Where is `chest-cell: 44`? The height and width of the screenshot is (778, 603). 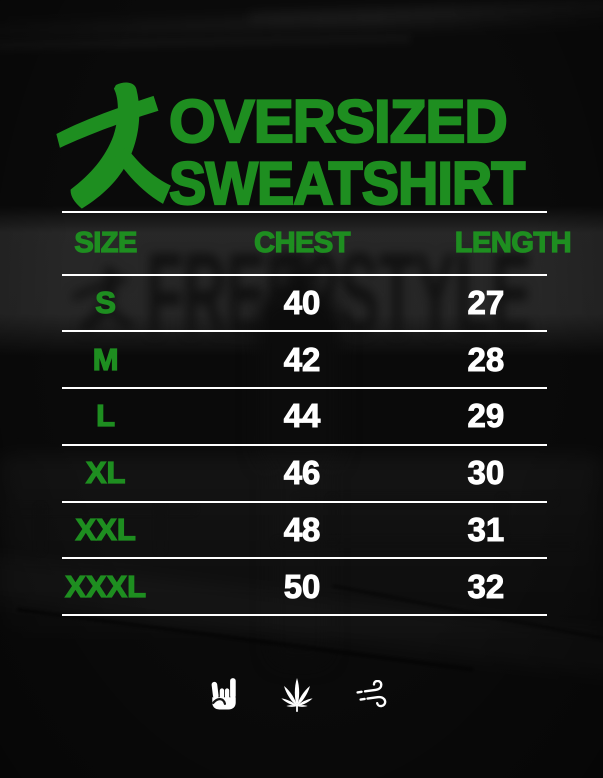
chest-cell: 44 is located at coordinates (302, 416).